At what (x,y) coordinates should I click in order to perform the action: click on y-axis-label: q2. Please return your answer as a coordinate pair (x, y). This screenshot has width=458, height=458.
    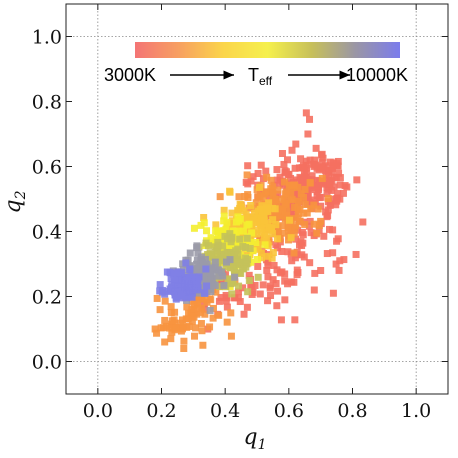
    Looking at the image, I should click on (15, 201).